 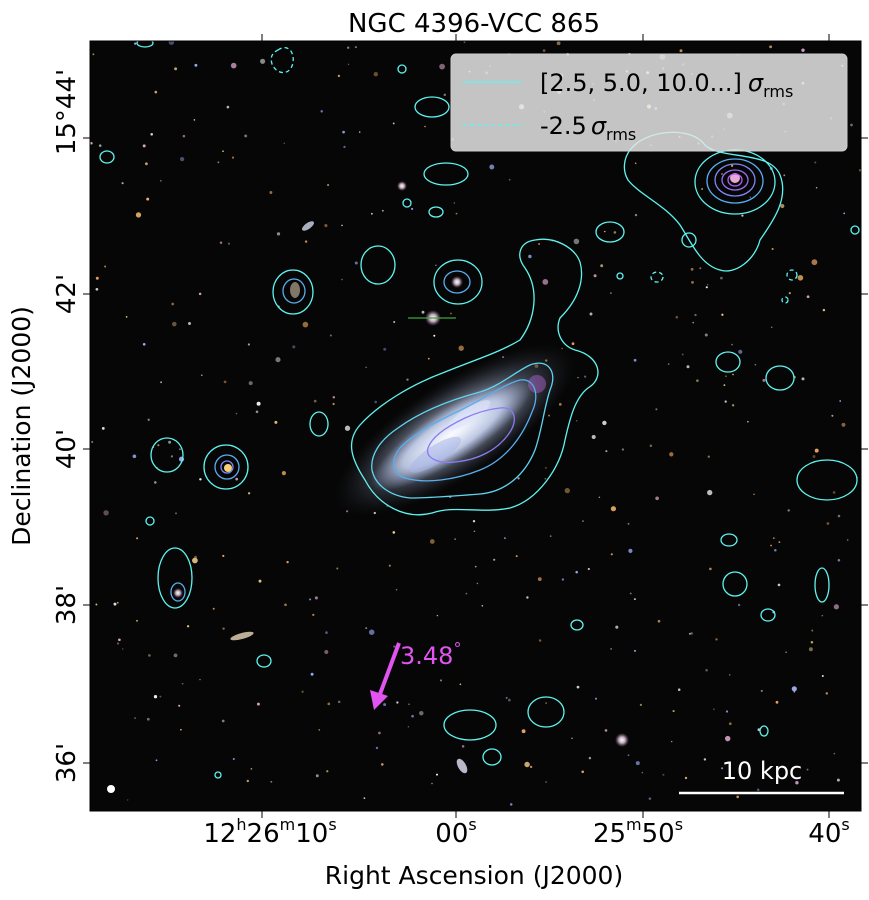 I want to click on y-tick-label: 40', so click(x=67, y=449).